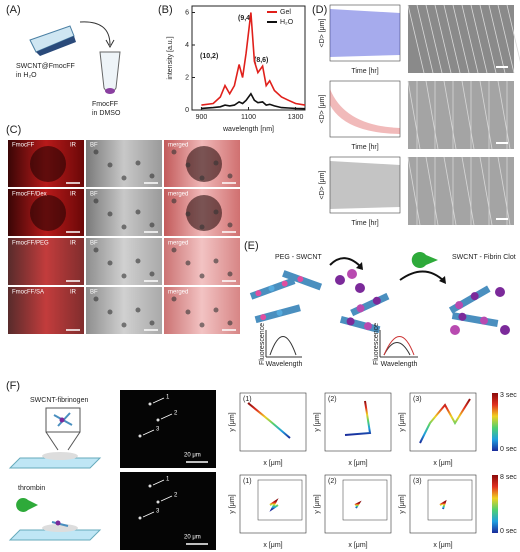 The image size is (520, 552). Describe the element at coordinates (94, 195) in the screenshot. I see `channel-label: BF` at that location.